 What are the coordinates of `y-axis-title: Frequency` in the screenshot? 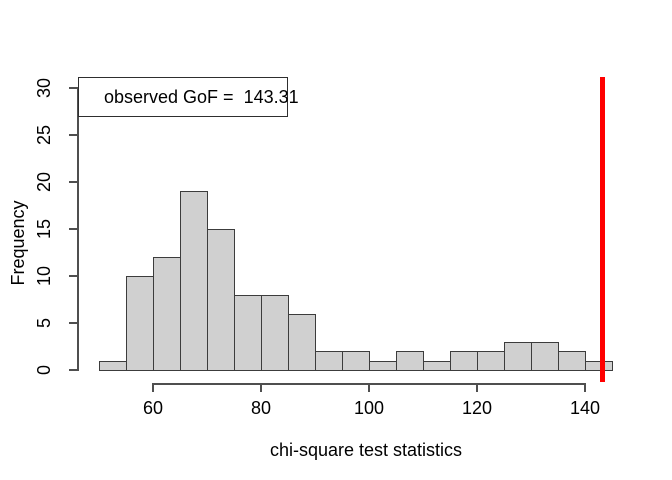 It's located at (18, 243).